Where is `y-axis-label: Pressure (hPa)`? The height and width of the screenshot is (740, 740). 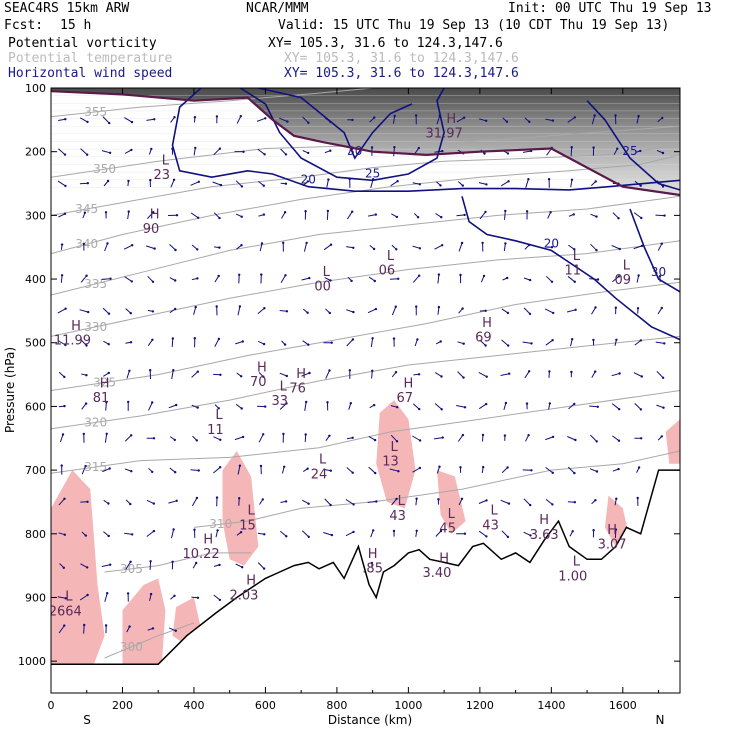 y-axis-label: Pressure (hPa) is located at coordinates (10, 390).